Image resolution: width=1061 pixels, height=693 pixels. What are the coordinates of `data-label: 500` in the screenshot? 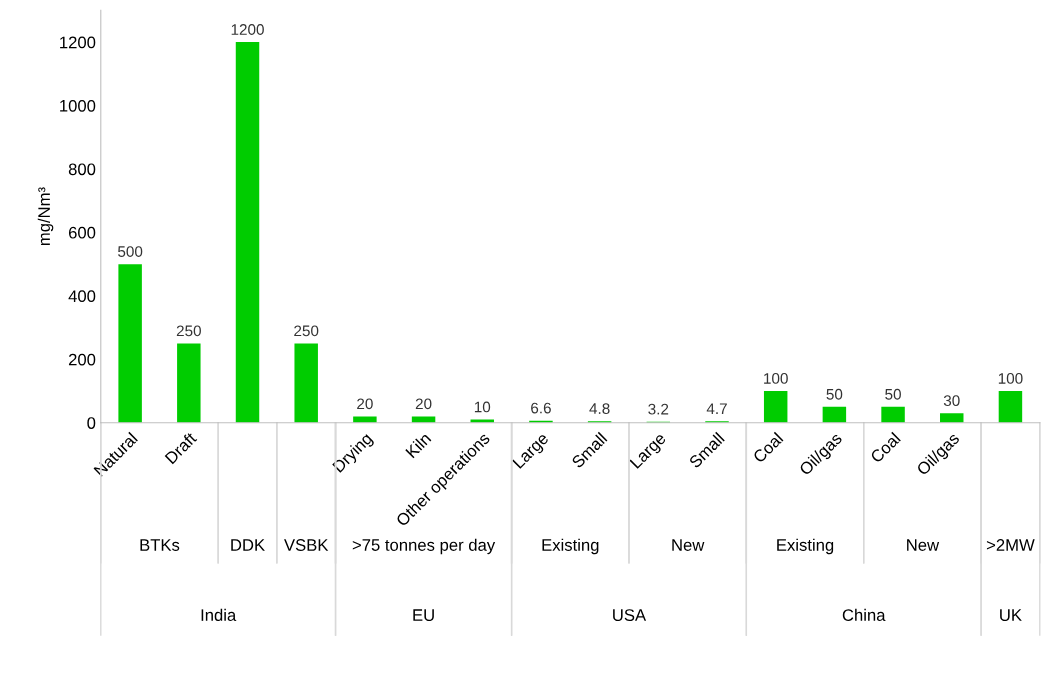 It's located at (130, 251).